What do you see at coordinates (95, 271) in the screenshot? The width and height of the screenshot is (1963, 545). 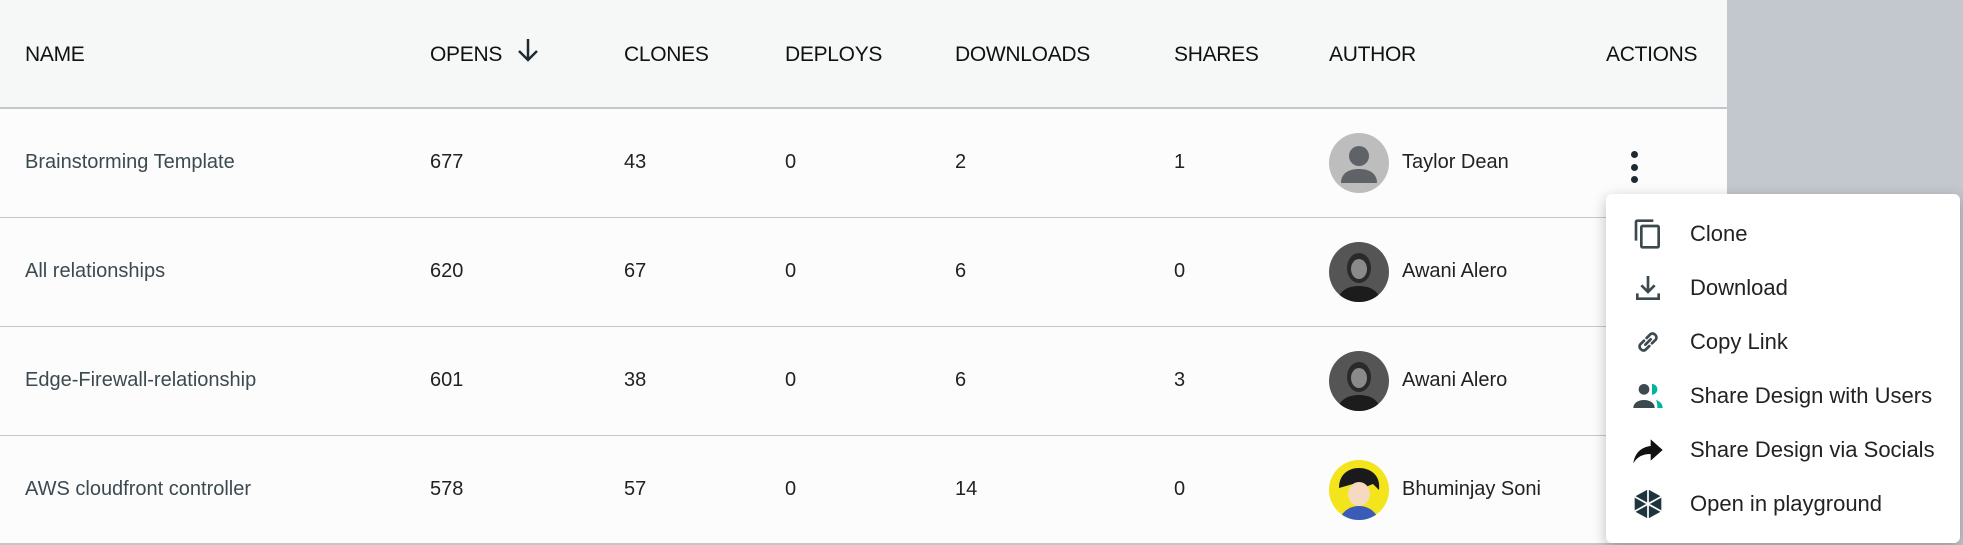 I see `cell-name: All relationships` at bounding box center [95, 271].